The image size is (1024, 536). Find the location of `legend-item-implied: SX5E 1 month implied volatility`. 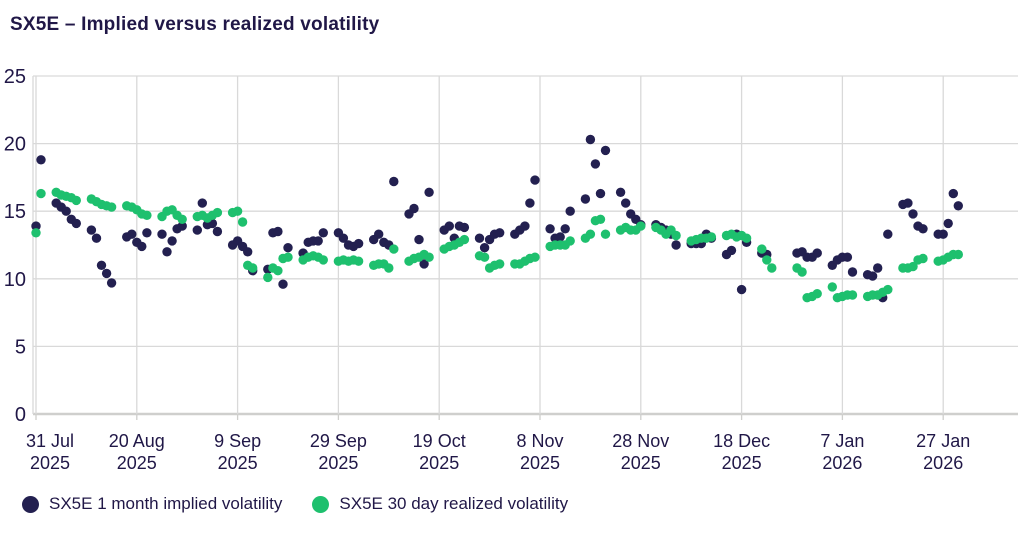

legend-item-implied: SX5E 1 month implied volatility is located at coordinates (152, 504).